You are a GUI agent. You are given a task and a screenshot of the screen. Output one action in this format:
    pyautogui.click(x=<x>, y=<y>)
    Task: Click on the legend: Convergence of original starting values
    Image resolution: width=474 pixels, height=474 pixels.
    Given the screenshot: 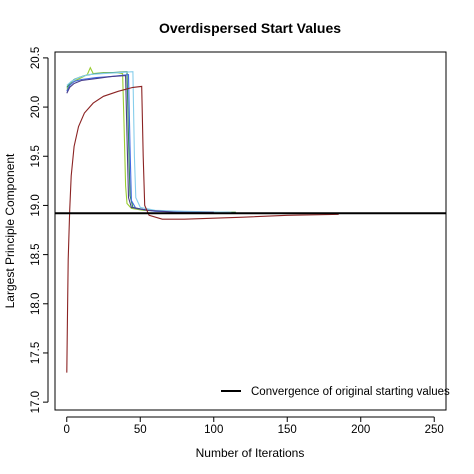 What is the action you would take?
    pyautogui.click(x=335, y=392)
    